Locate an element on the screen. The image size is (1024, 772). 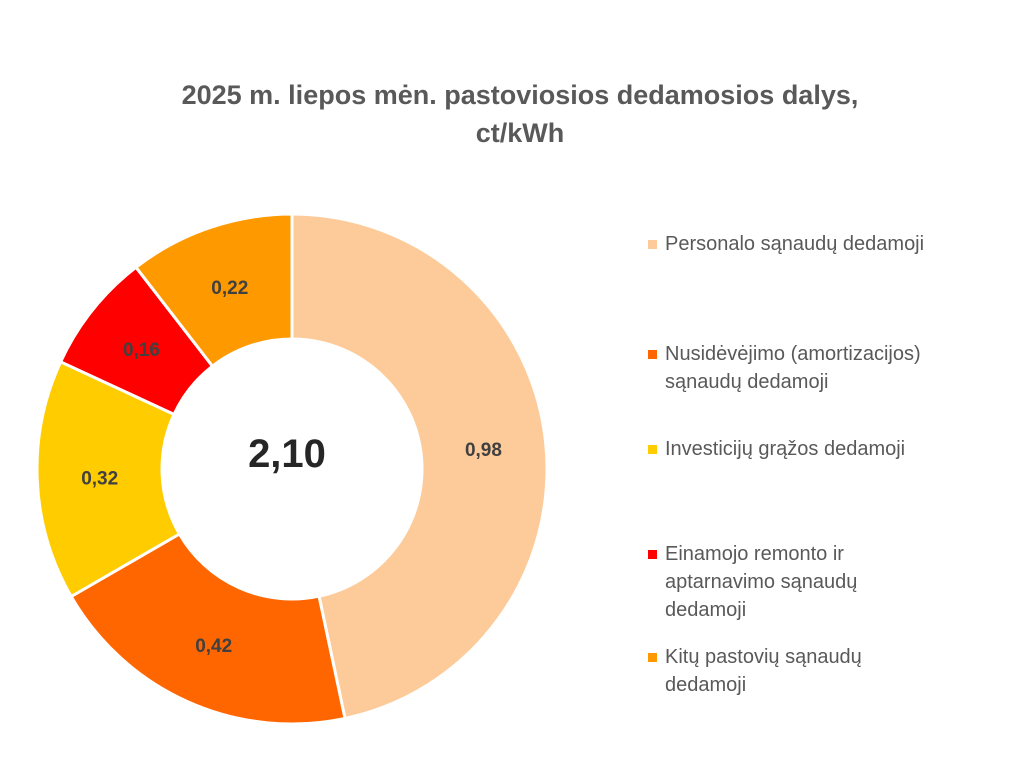
slice-value-label-5: 0,22 is located at coordinates (229, 288).